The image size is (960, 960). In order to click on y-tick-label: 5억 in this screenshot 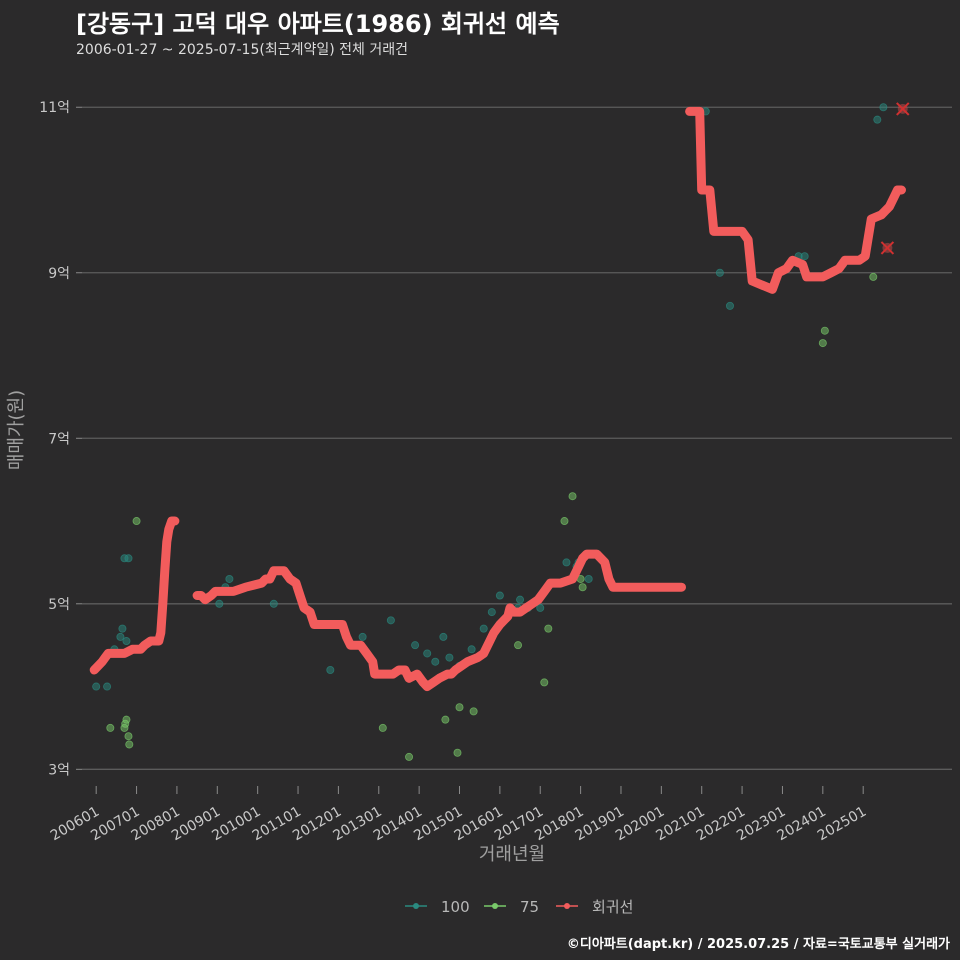, I will do `click(59, 605)`.